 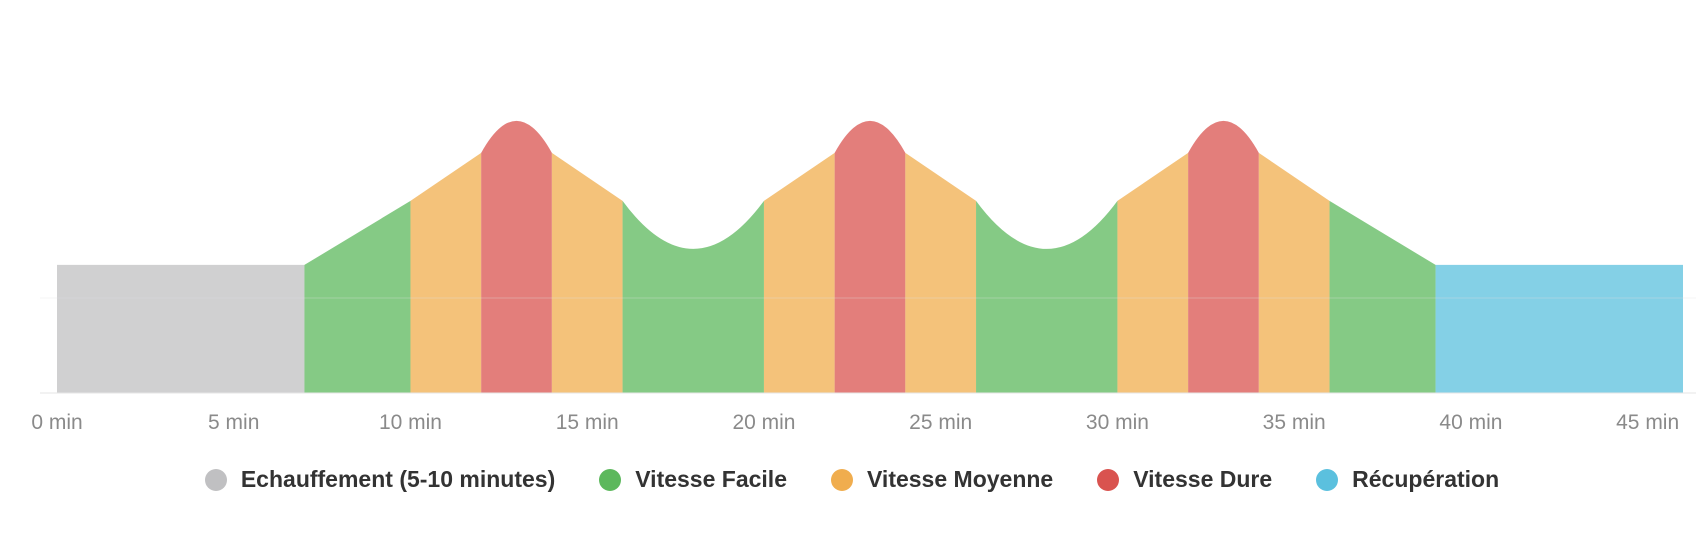 I want to click on x-tick-label: 25 min, so click(x=940, y=422).